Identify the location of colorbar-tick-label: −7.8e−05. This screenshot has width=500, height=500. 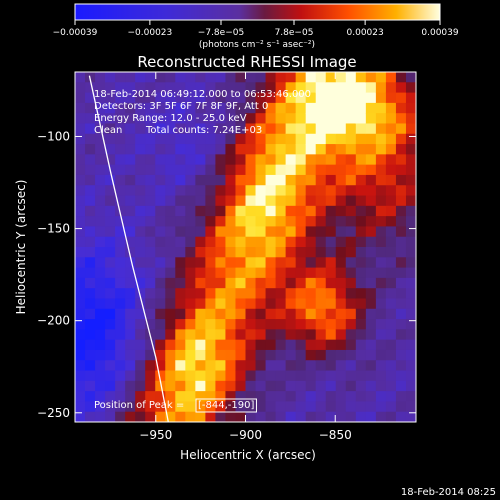
(221, 33).